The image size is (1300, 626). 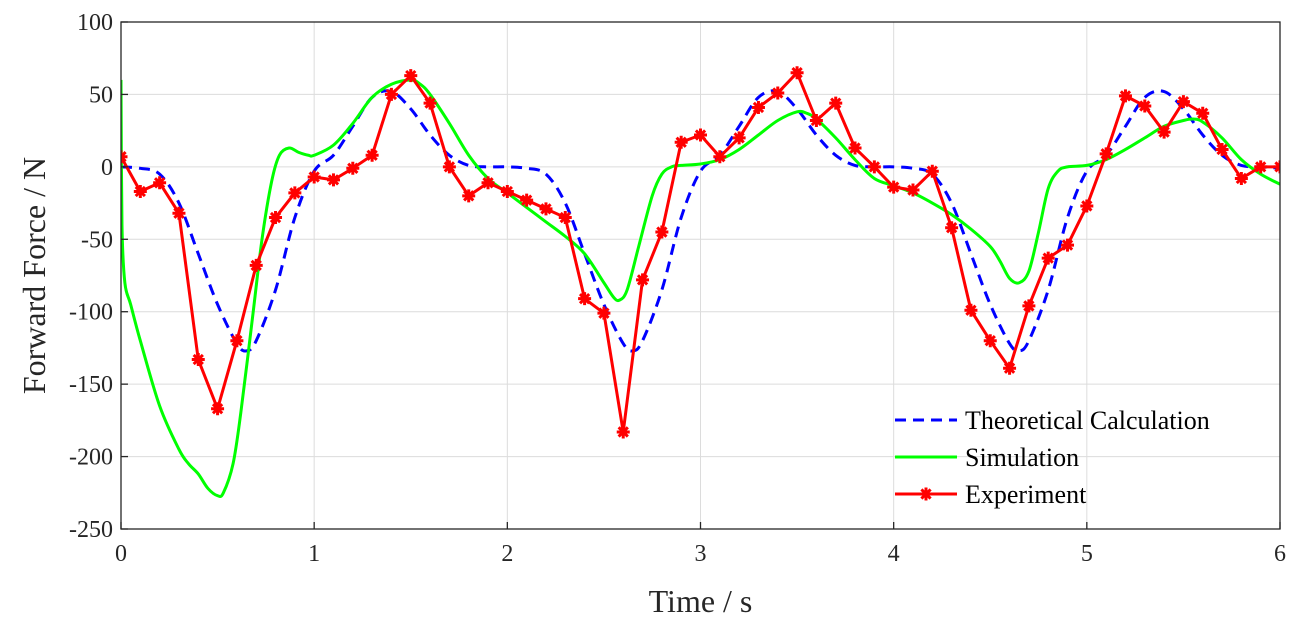 What do you see at coordinates (926, 494) in the screenshot?
I see `legend-marker` at bounding box center [926, 494].